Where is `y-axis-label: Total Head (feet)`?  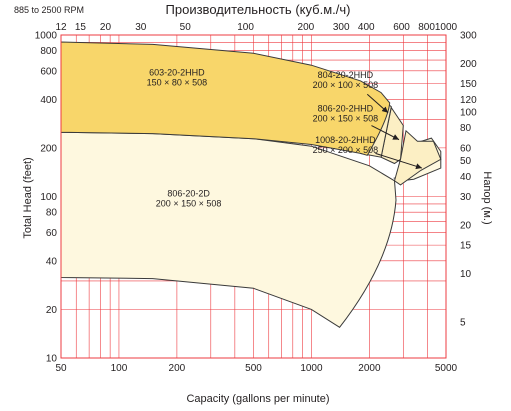
y-axis-label: Total Head (feet) is located at coordinates (28, 197).